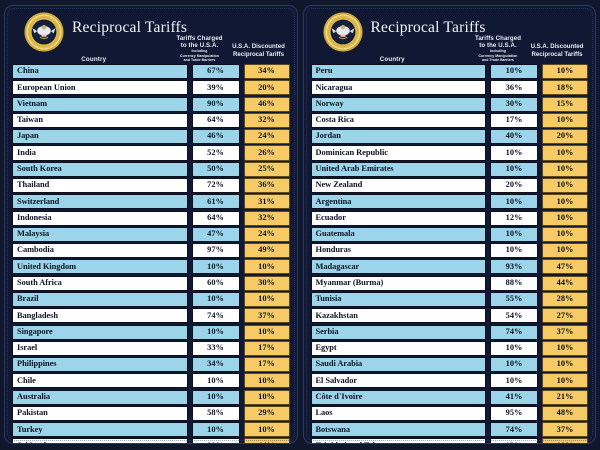  I want to click on table-row: Madagascar 93% 47%, so click(449, 267).